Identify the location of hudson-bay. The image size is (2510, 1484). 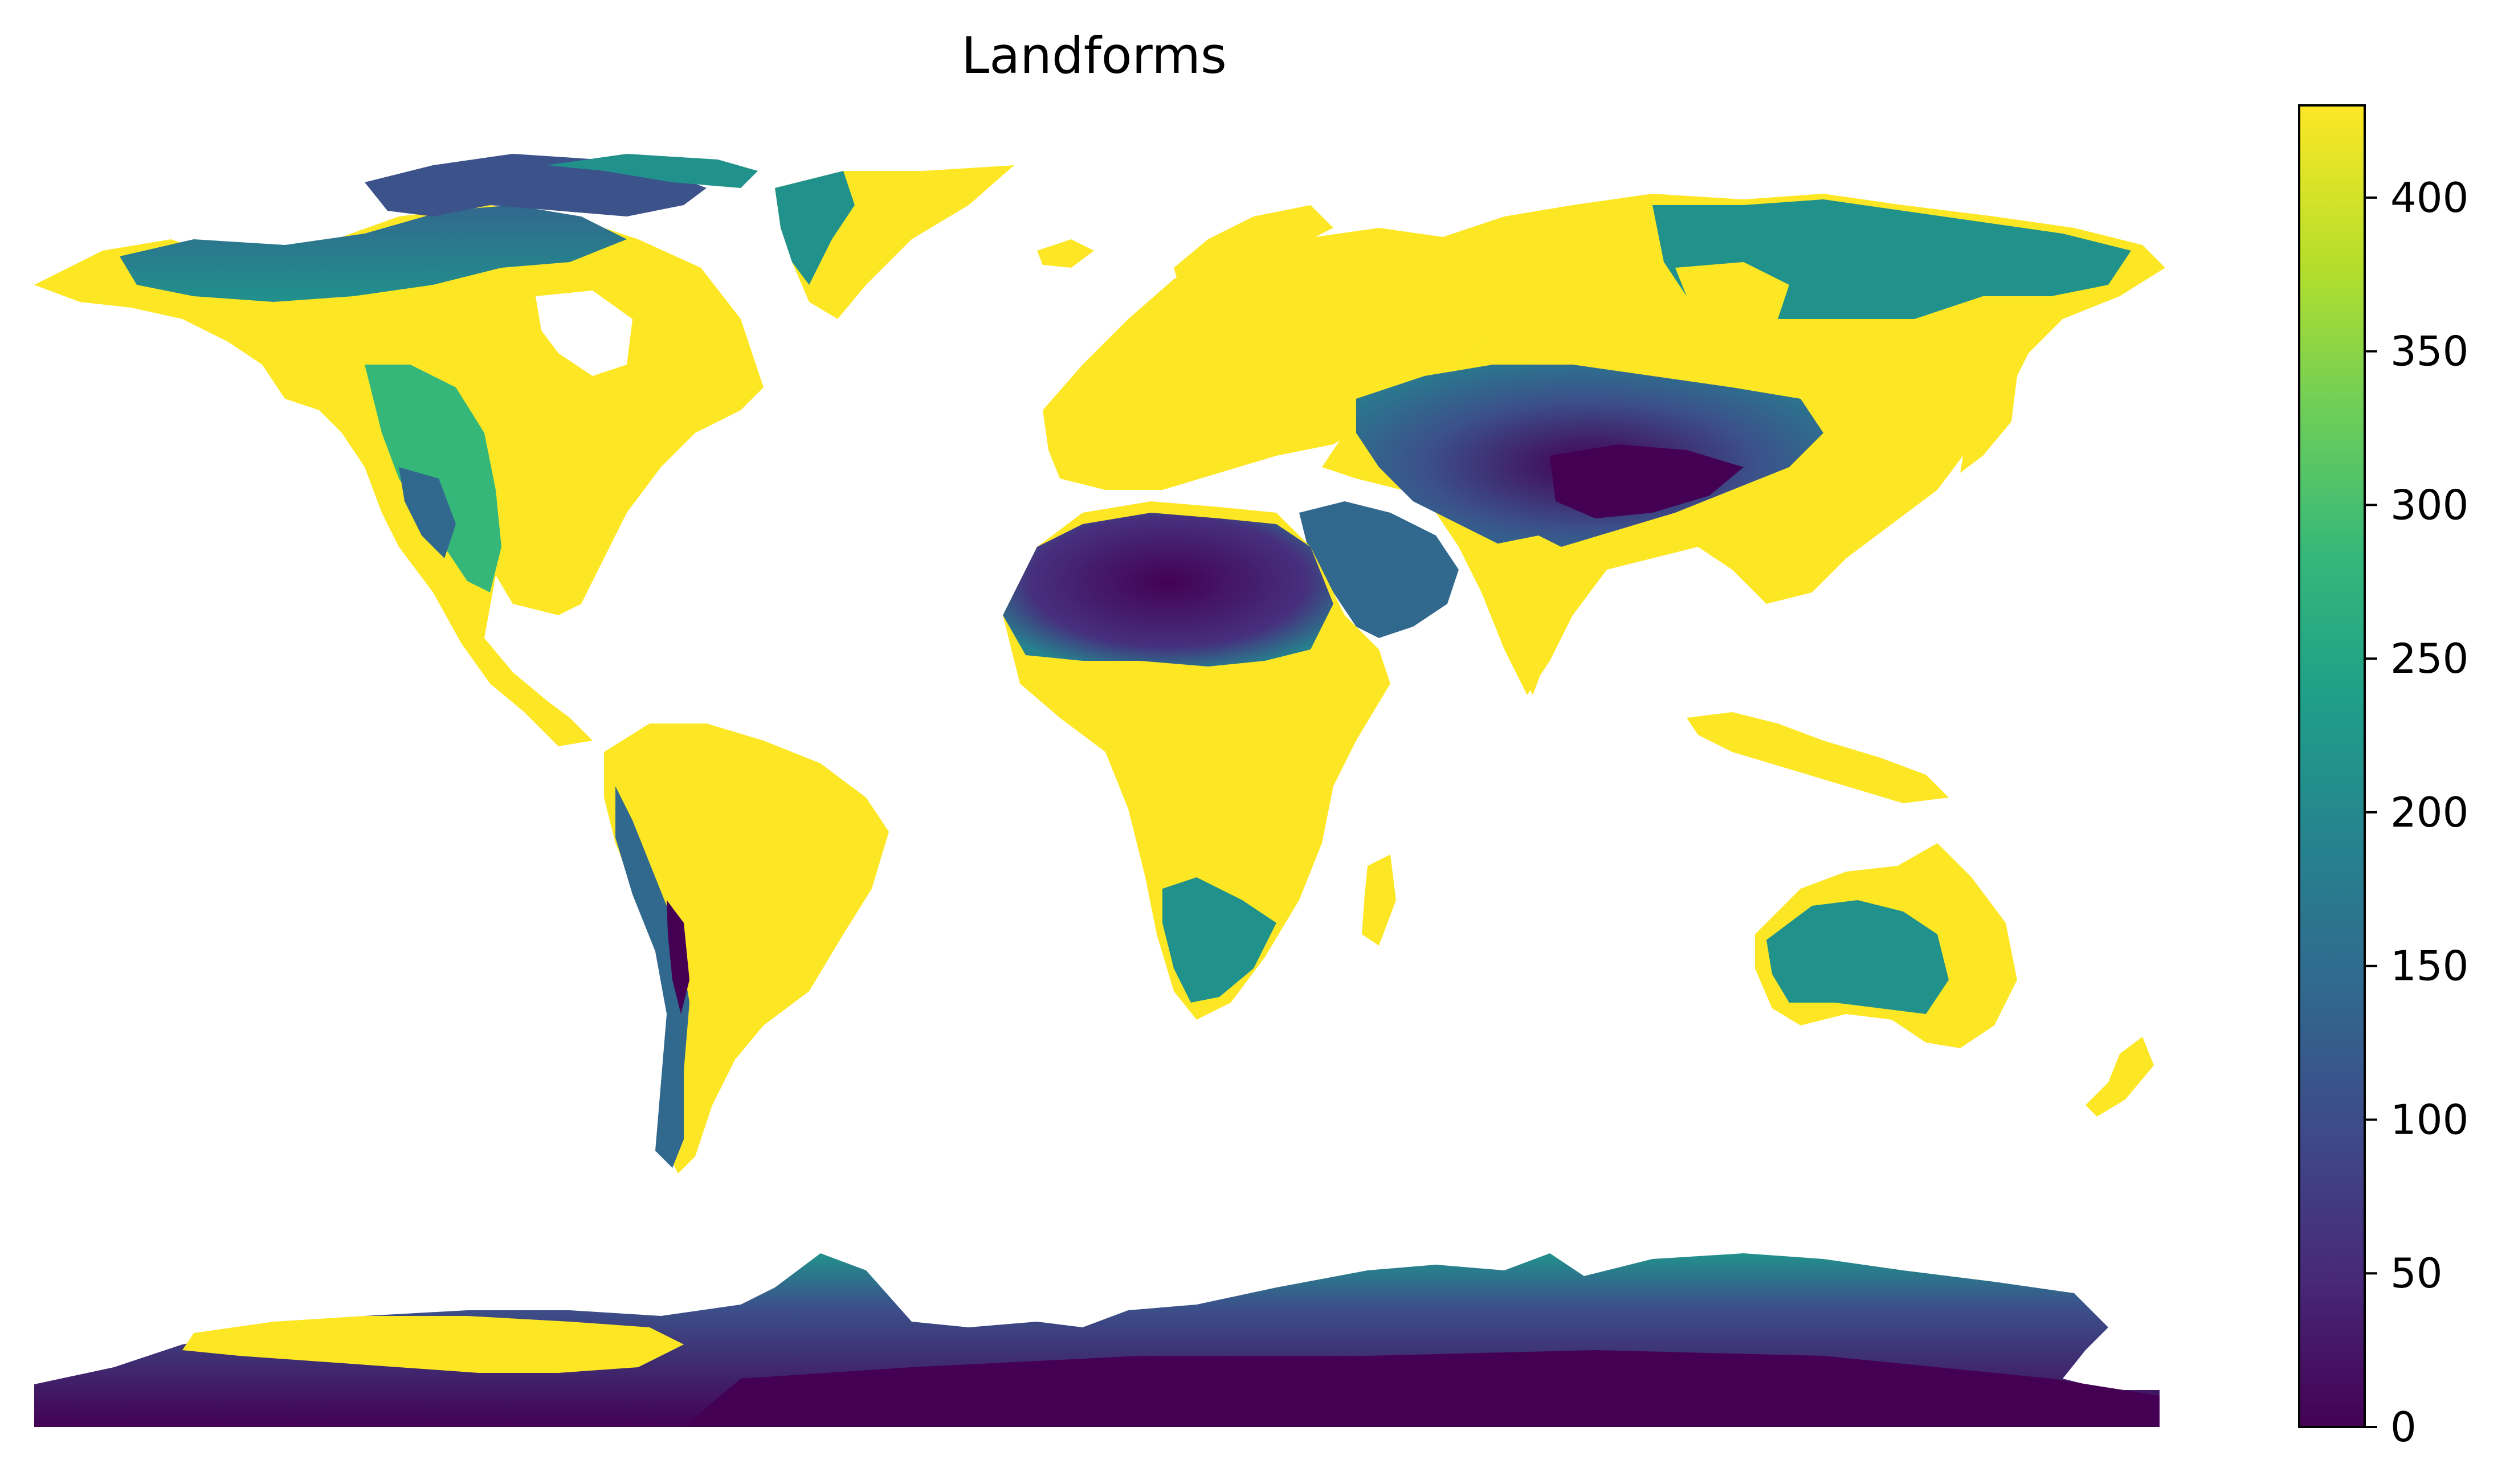
(584, 333).